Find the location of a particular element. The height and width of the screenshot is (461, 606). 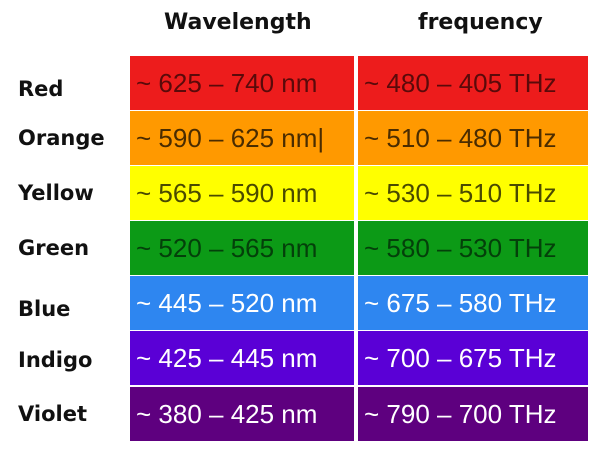

row-label: Red is located at coordinates (41, 89).